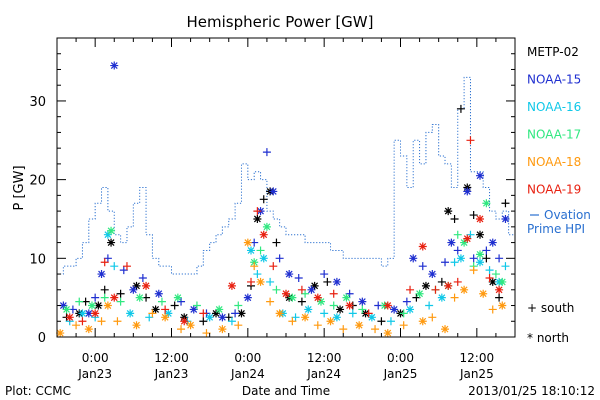 This screenshot has height=400, width=600. What do you see at coordinates (476, 374) in the screenshot?
I see `x-tick-date-label: Jan25` at bounding box center [476, 374].